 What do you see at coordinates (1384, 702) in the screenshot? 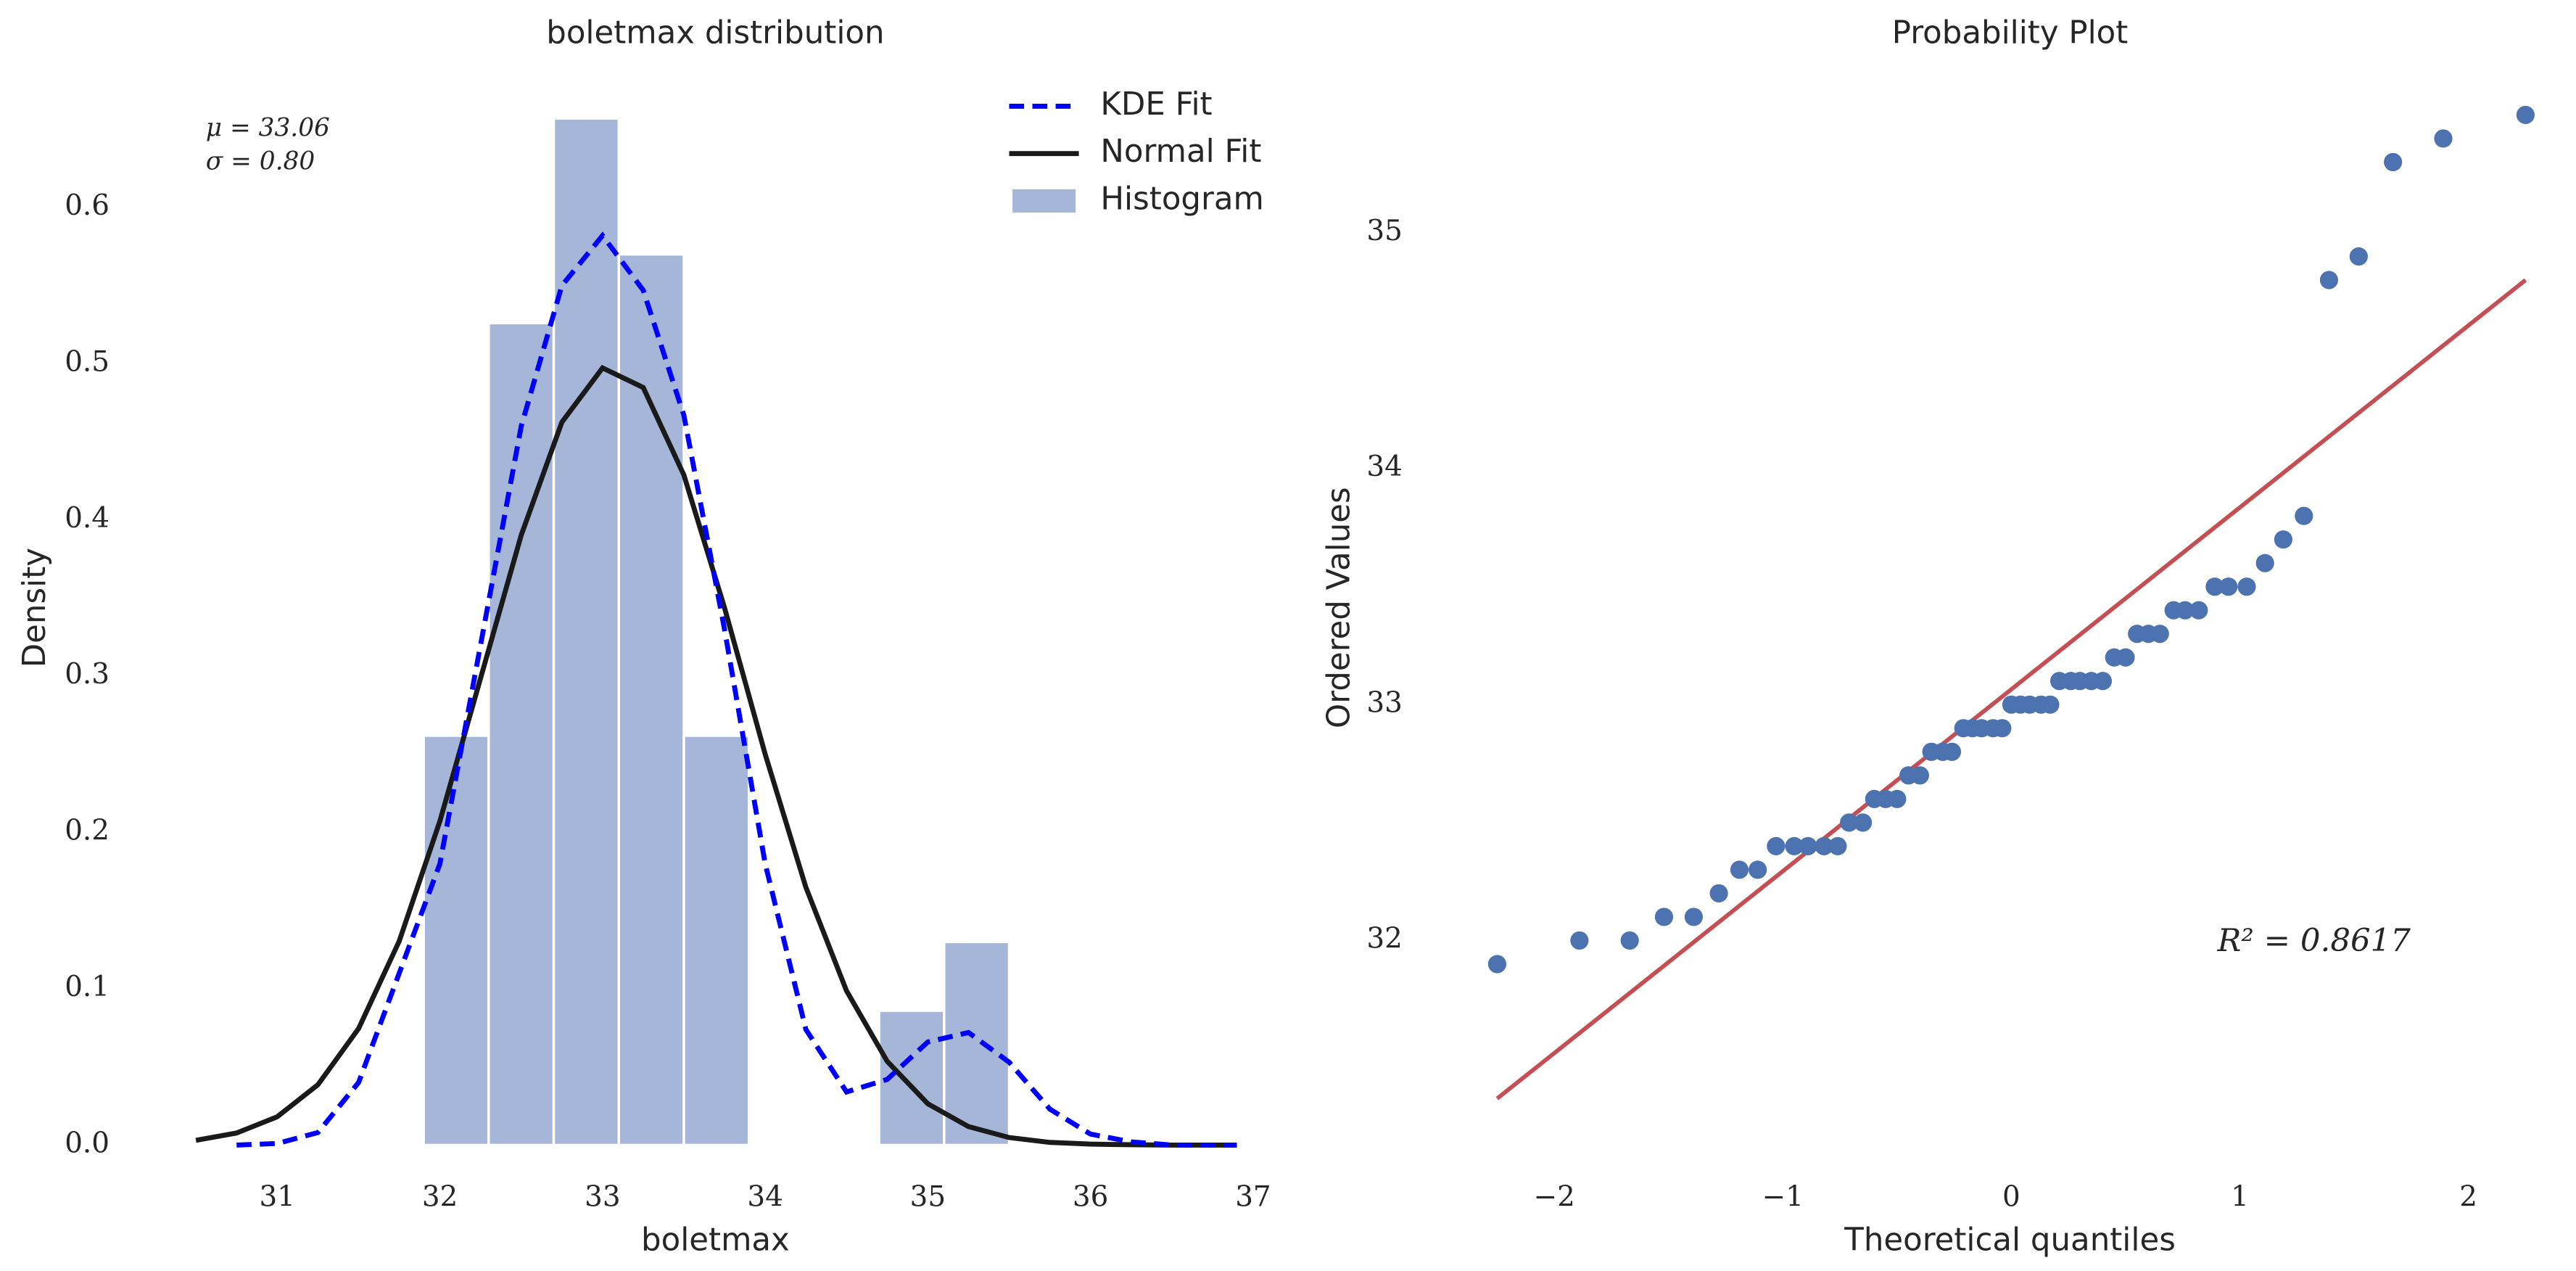
I see `y-tick-label: 33` at bounding box center [1384, 702].